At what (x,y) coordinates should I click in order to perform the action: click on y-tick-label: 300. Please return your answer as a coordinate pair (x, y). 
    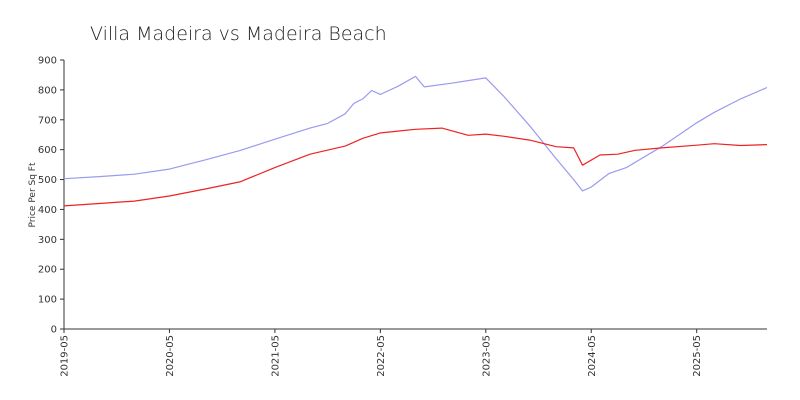
    Looking at the image, I should click on (47, 240).